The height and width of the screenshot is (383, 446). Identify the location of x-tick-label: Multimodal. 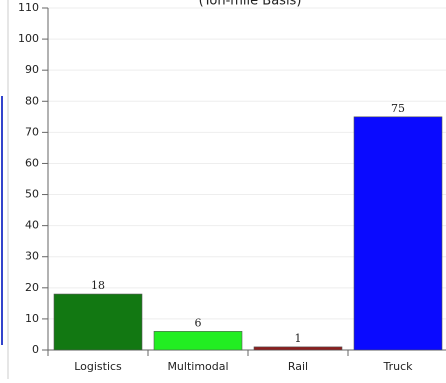
(197, 366).